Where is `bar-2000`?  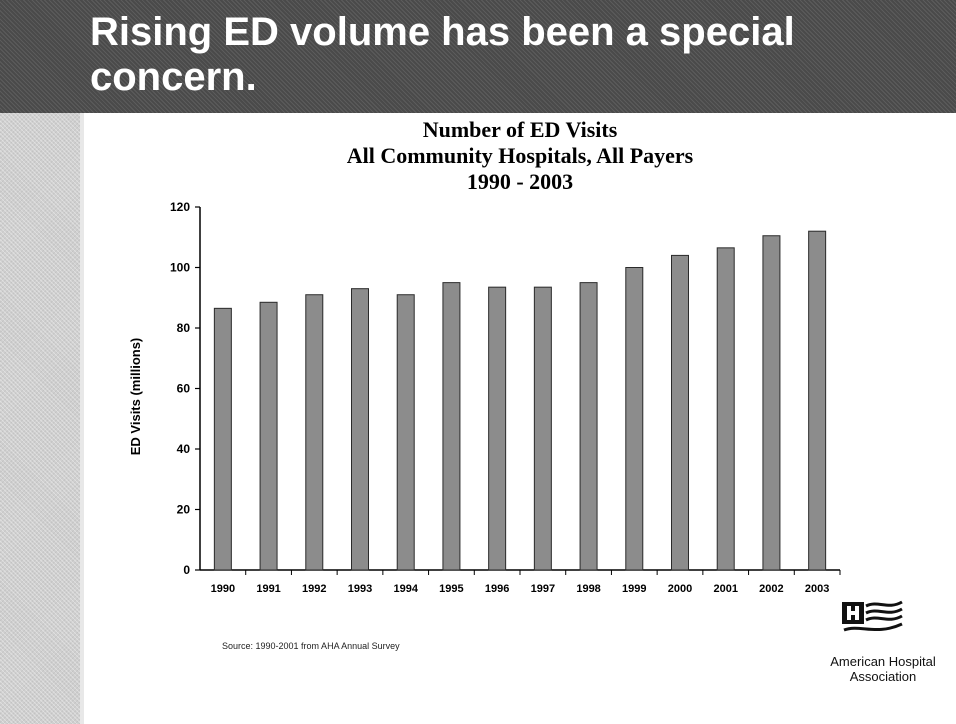
bar-2000 is located at coordinates (680, 412).